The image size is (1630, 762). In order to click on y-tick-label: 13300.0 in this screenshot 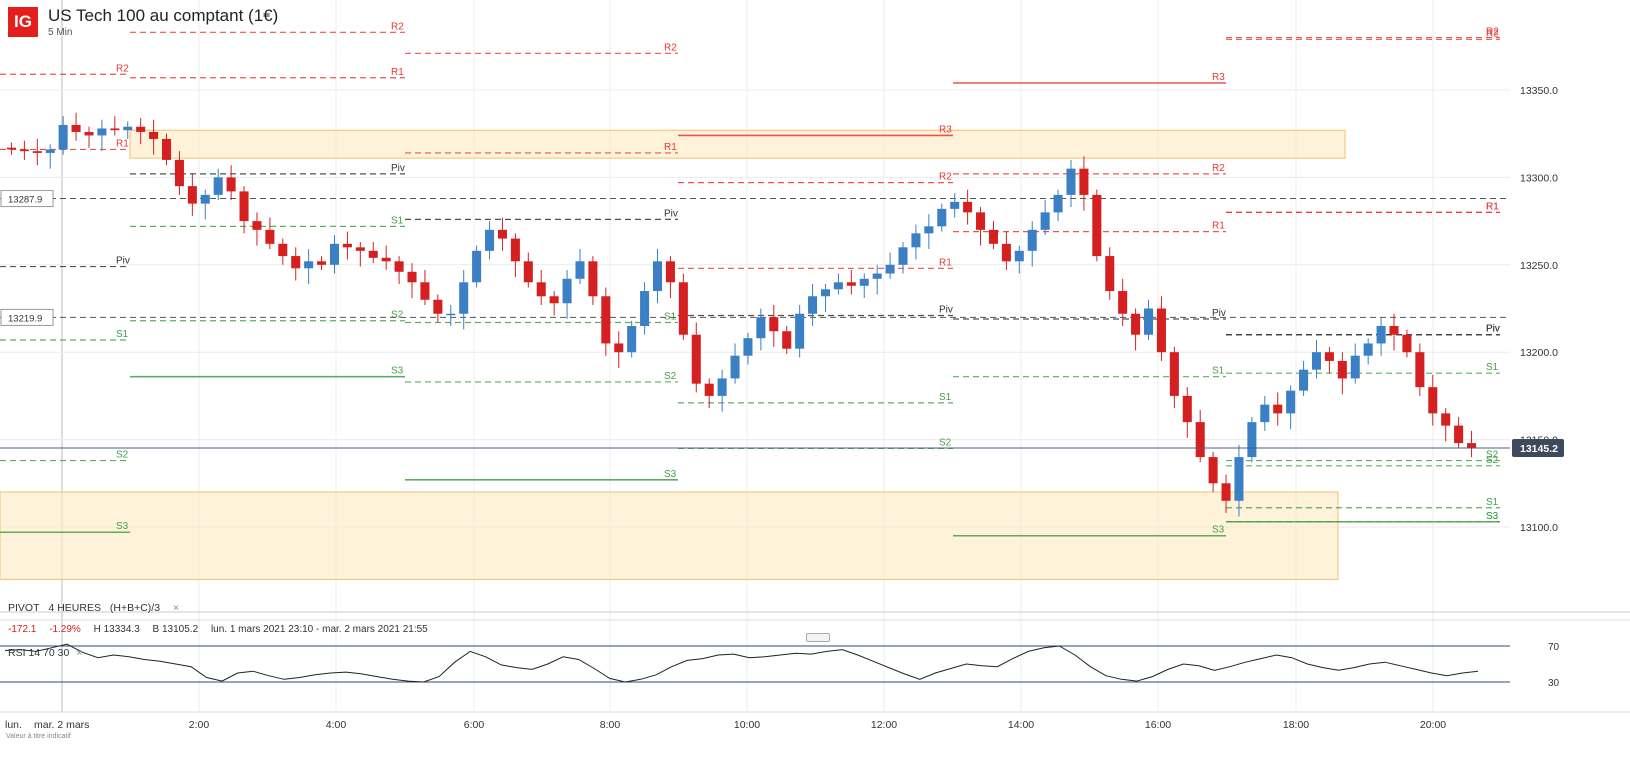, I will do `click(1539, 178)`.